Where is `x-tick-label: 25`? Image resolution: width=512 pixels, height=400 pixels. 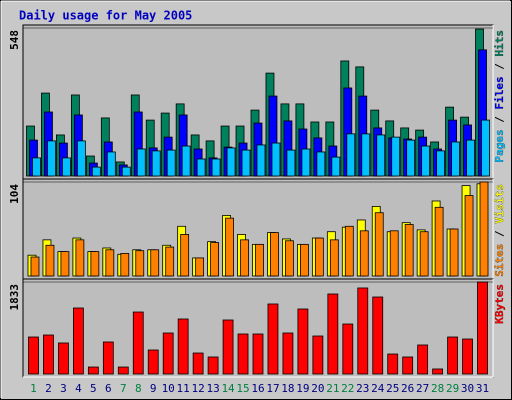
x-tick-label: 25 is located at coordinates (392, 388).